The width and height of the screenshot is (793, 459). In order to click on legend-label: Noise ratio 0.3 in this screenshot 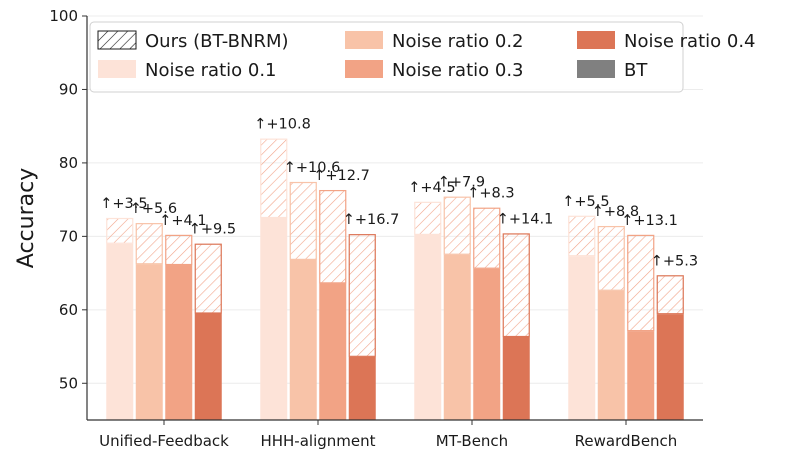, I will do `click(458, 70)`.